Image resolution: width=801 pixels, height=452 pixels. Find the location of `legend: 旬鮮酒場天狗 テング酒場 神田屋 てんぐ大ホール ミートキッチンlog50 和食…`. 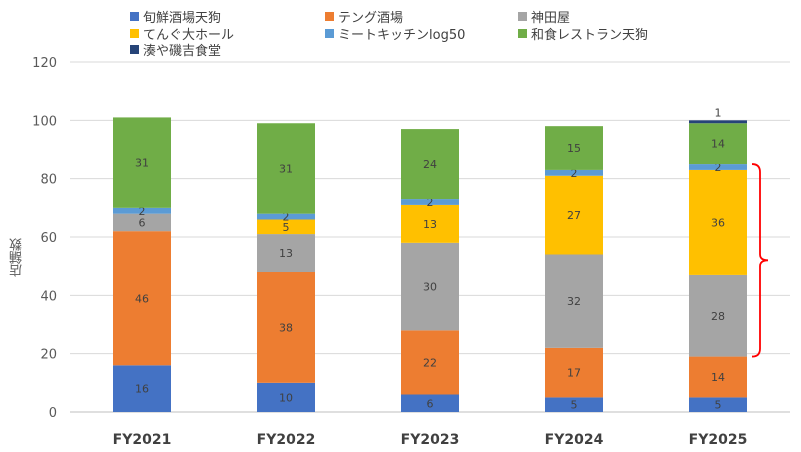

legend: 旬鮮酒場天狗 テング酒場 神田屋 てんぐ大ホール ミートキッチンlog50 和食… is located at coordinates (400, 30).